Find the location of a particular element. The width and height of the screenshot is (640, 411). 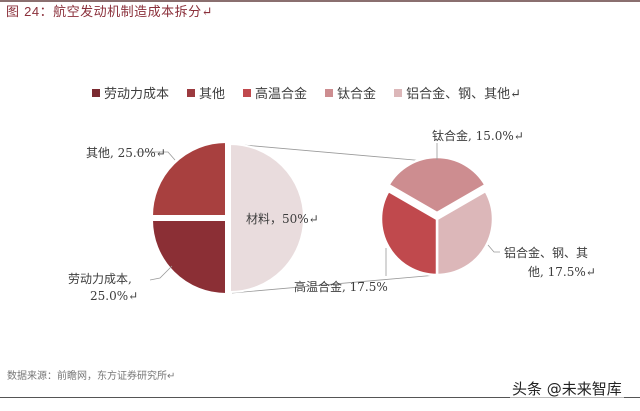

legend-label-aluminum: 铝合金、钢、其他↵ is located at coordinates (463, 94).